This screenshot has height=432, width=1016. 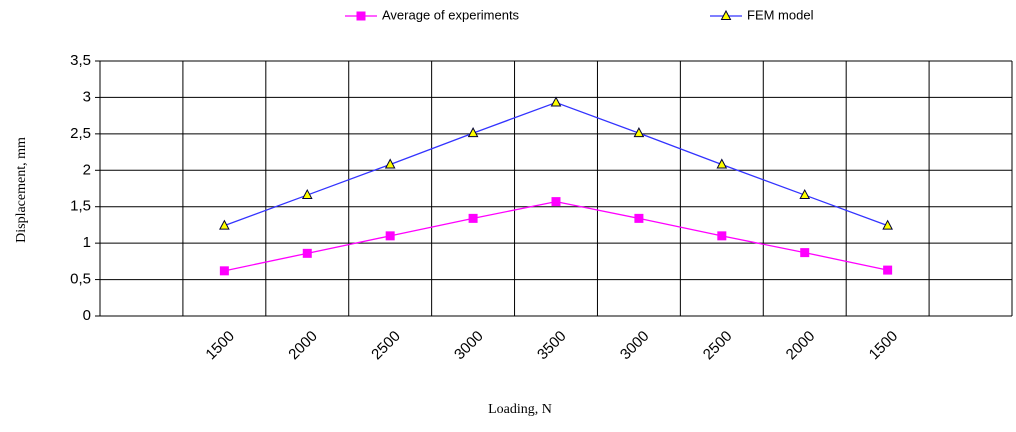 What do you see at coordinates (80, 206) in the screenshot?
I see `y-tick-label: 1,5` at bounding box center [80, 206].